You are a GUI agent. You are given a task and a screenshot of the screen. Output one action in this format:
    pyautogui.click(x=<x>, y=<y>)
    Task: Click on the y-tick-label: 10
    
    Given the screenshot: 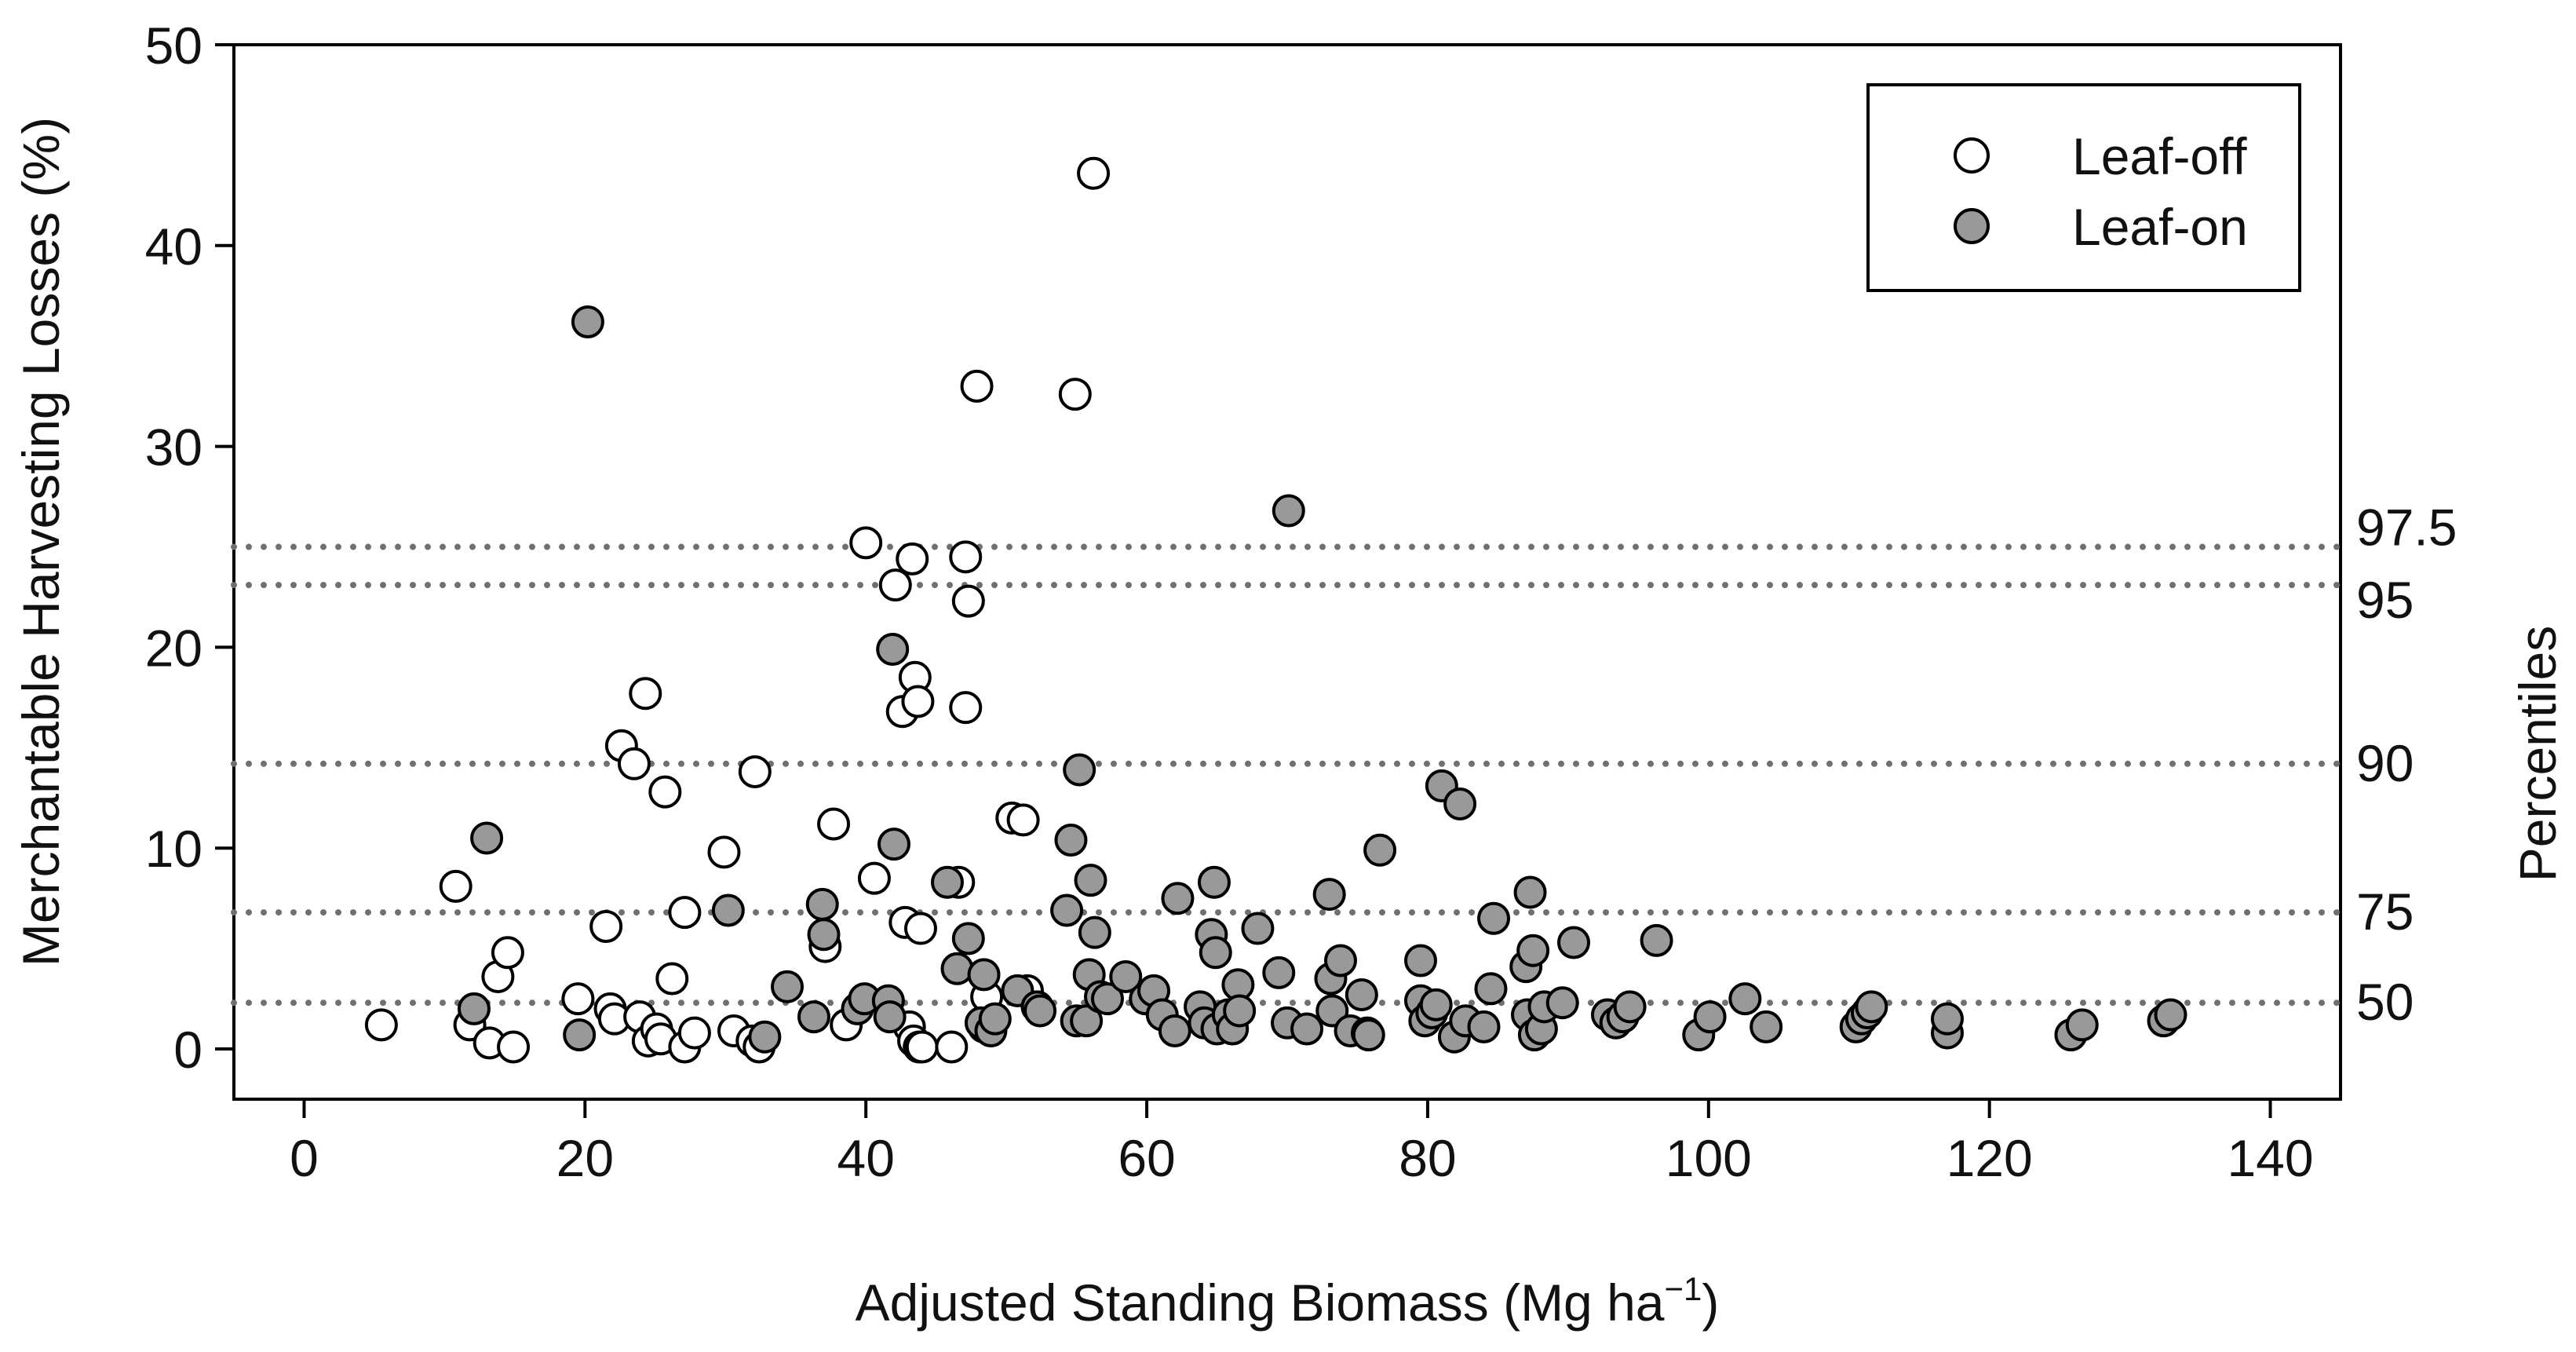 What is the action you would take?
    pyautogui.click(x=174, y=849)
    